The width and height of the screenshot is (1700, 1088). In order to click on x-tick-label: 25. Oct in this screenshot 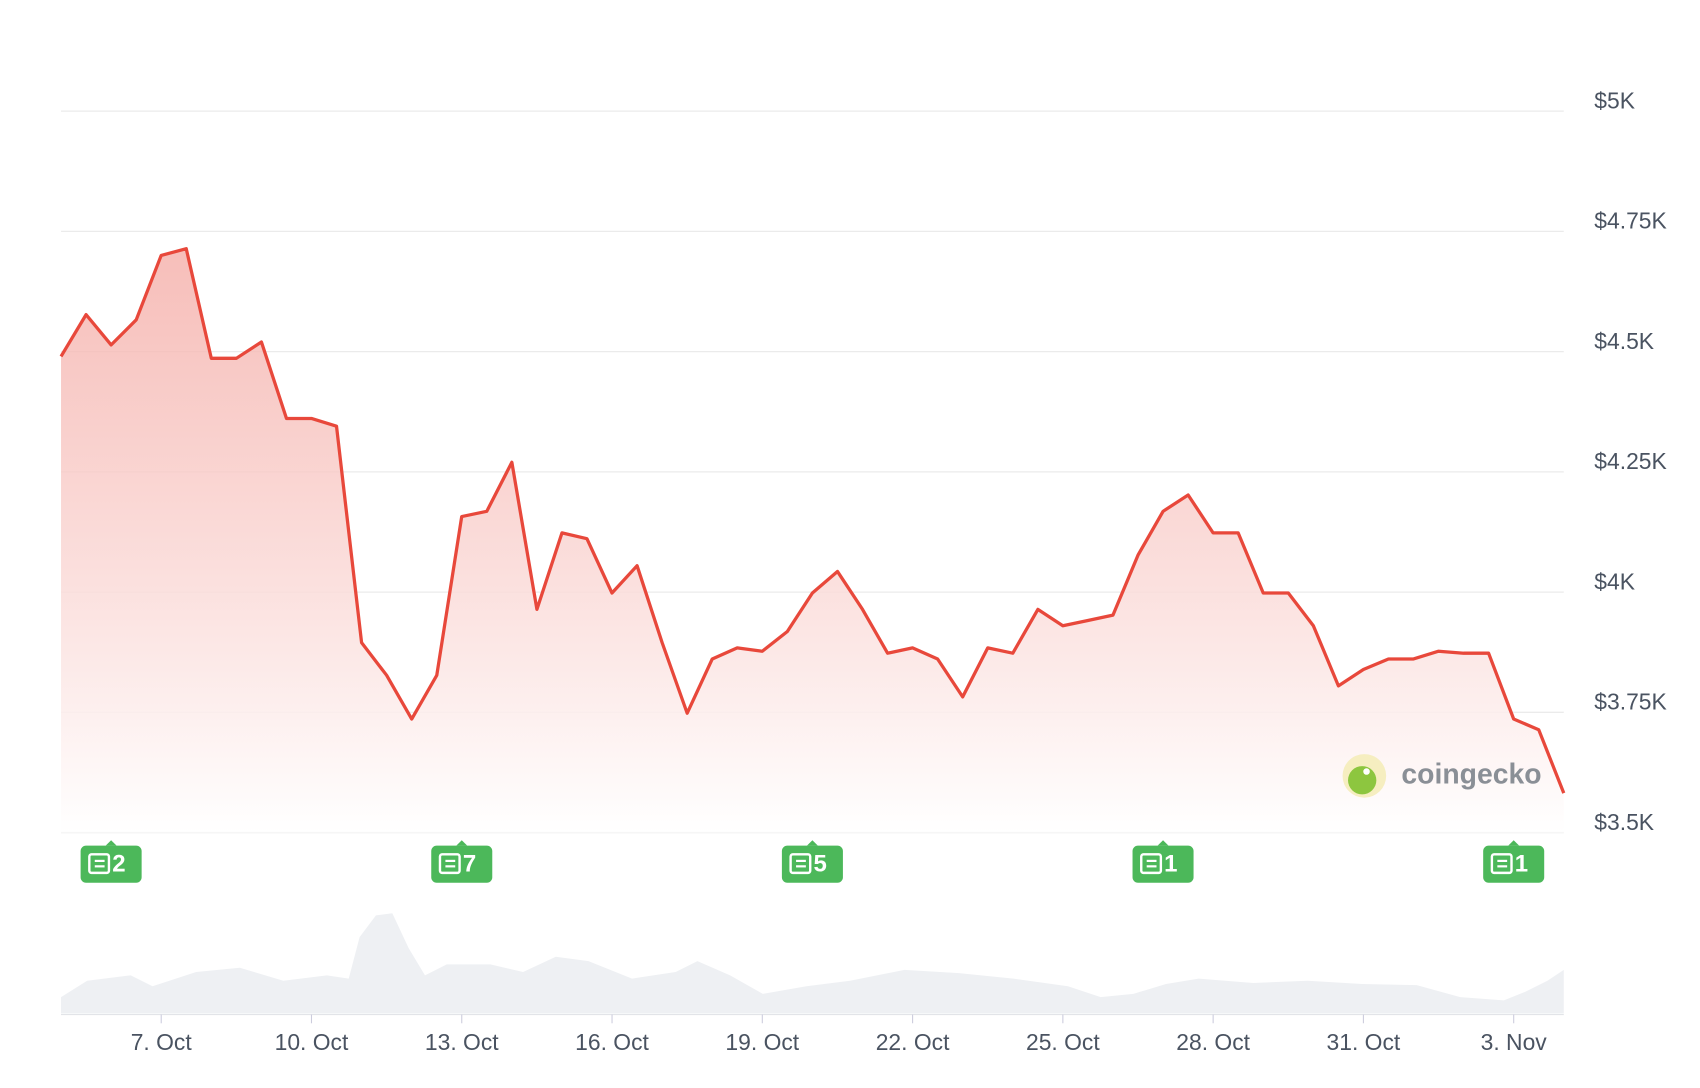, I will do `click(1063, 1042)`.